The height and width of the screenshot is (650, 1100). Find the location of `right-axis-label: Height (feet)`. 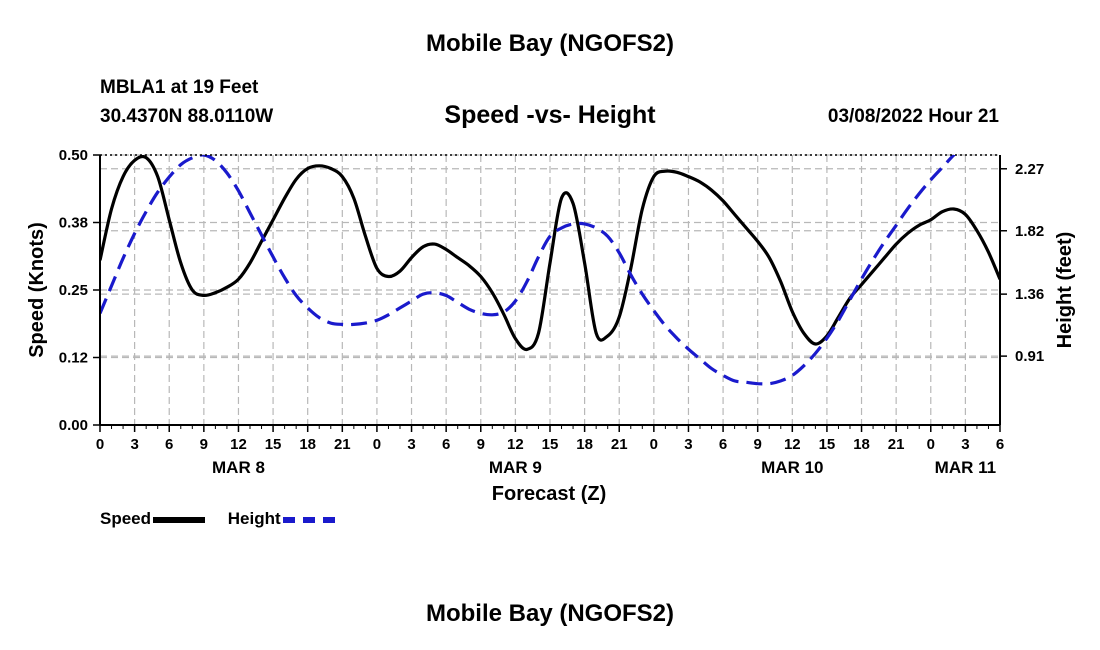

right-axis-label: Height (feet) is located at coordinates (1065, 290).